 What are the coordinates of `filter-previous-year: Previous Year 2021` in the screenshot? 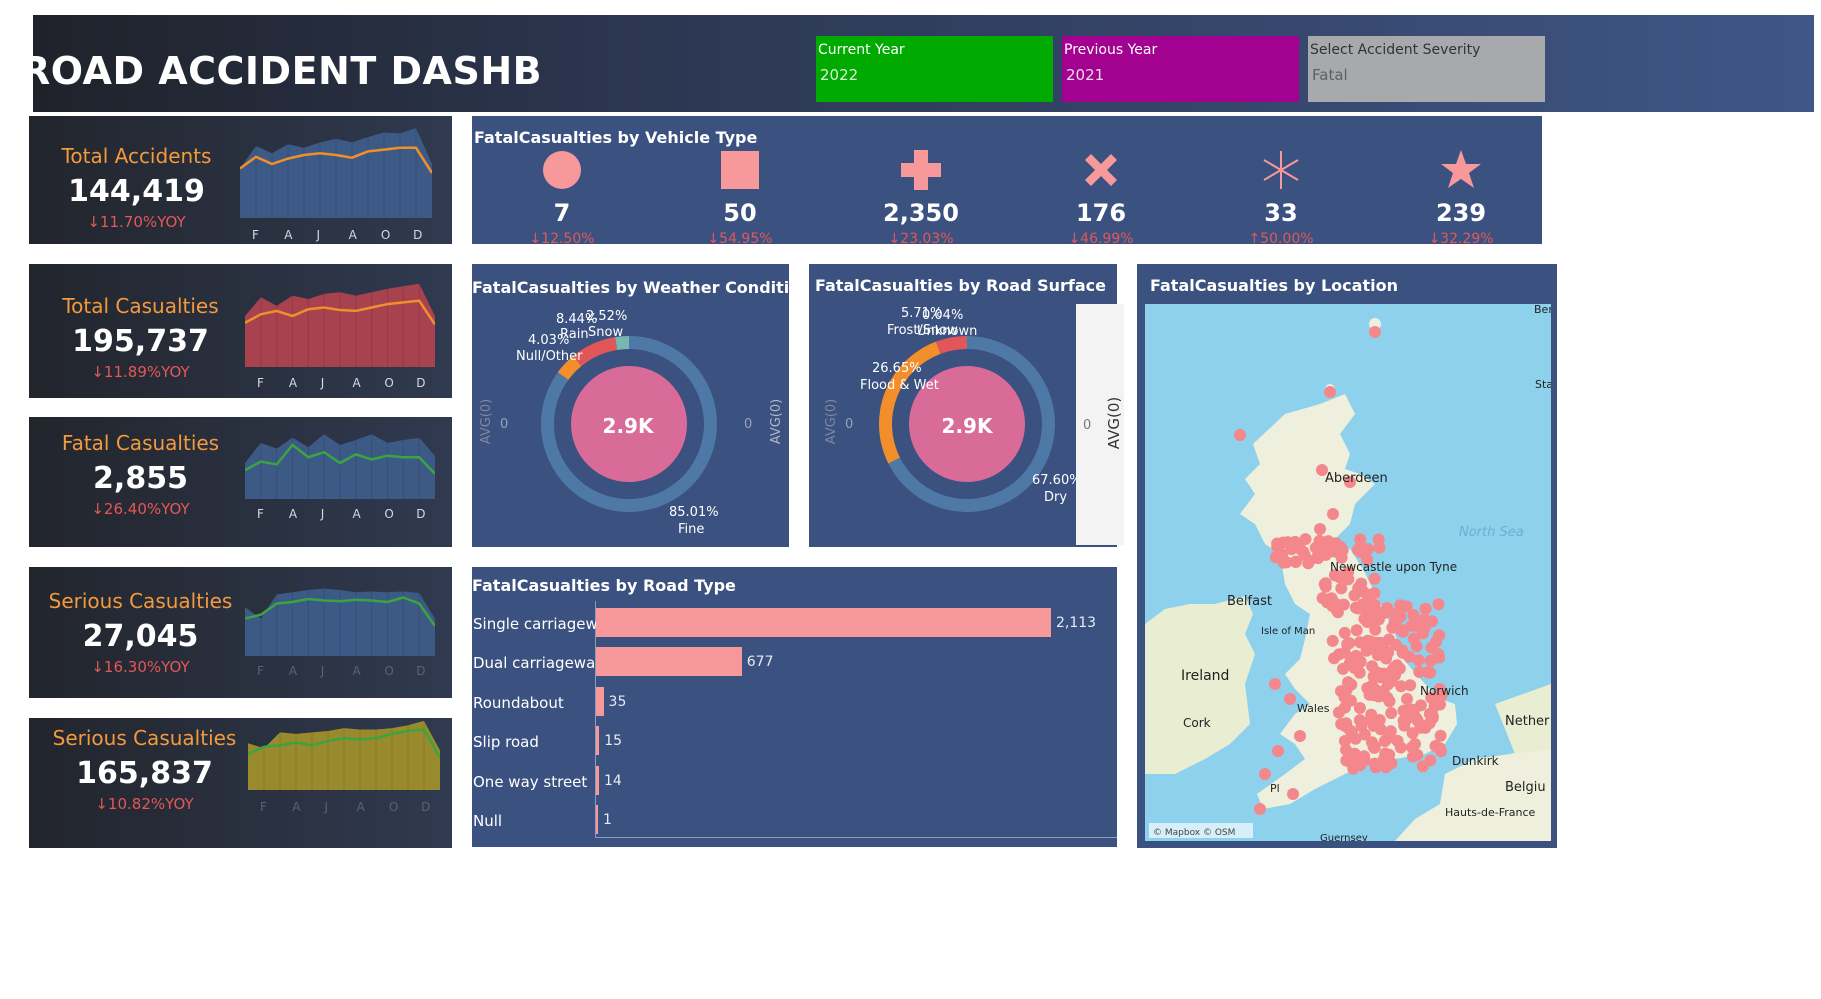 It's located at (1180, 69).